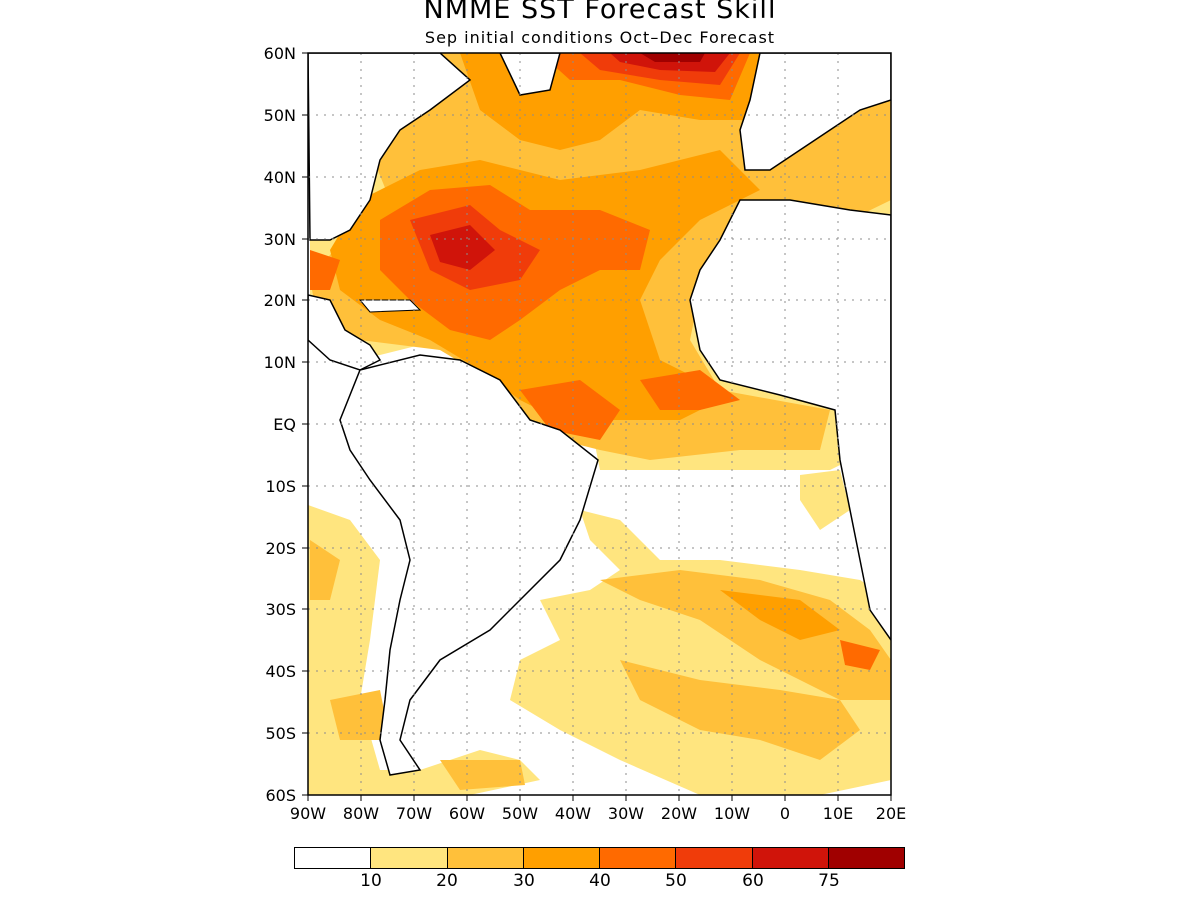  What do you see at coordinates (467, 813) in the screenshot?
I see `lon-label-60w: 60W` at bounding box center [467, 813].